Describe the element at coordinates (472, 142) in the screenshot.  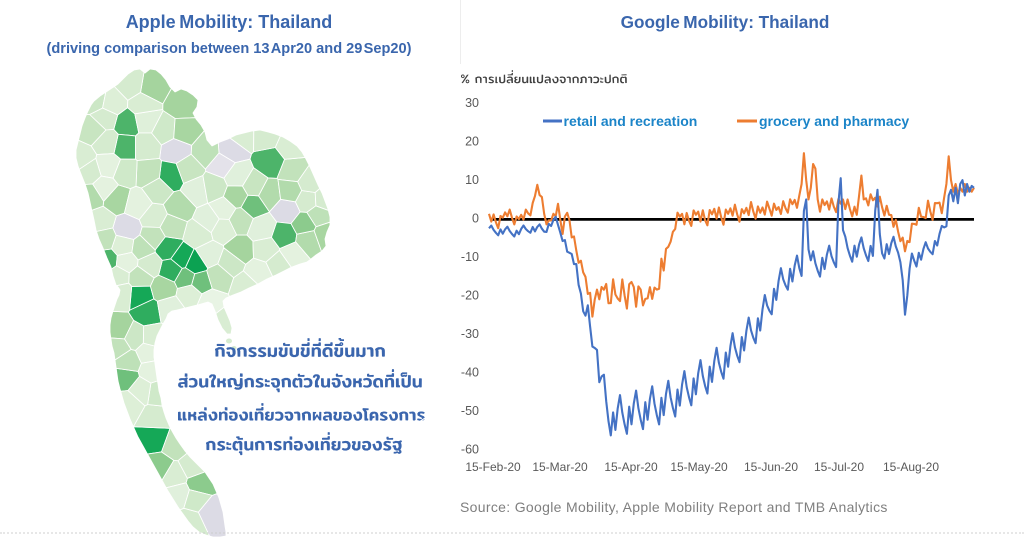
I see `svg-text: 20` at that location.